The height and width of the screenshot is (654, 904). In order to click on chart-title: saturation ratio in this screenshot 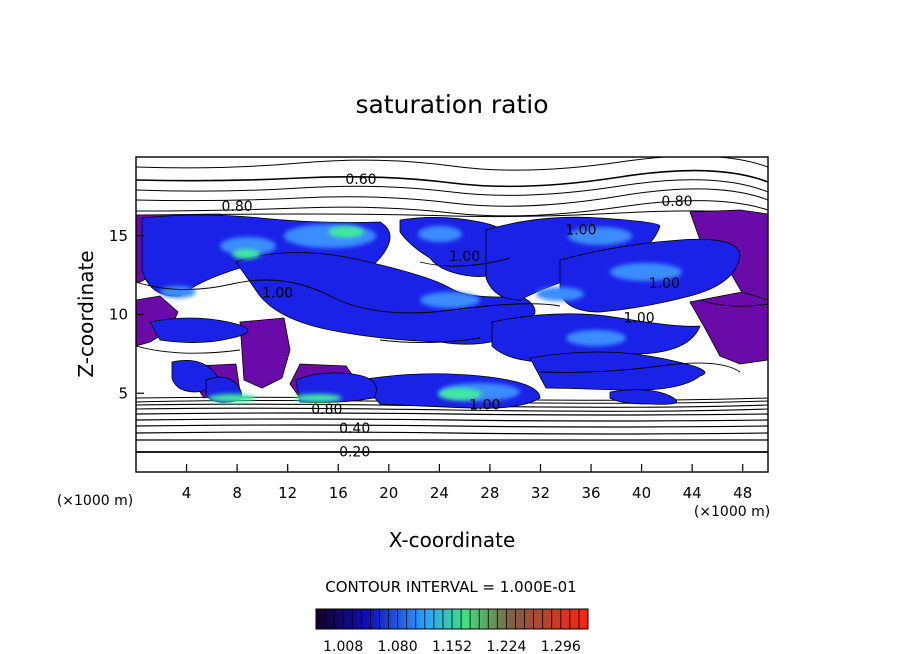, I will do `click(451, 104)`.